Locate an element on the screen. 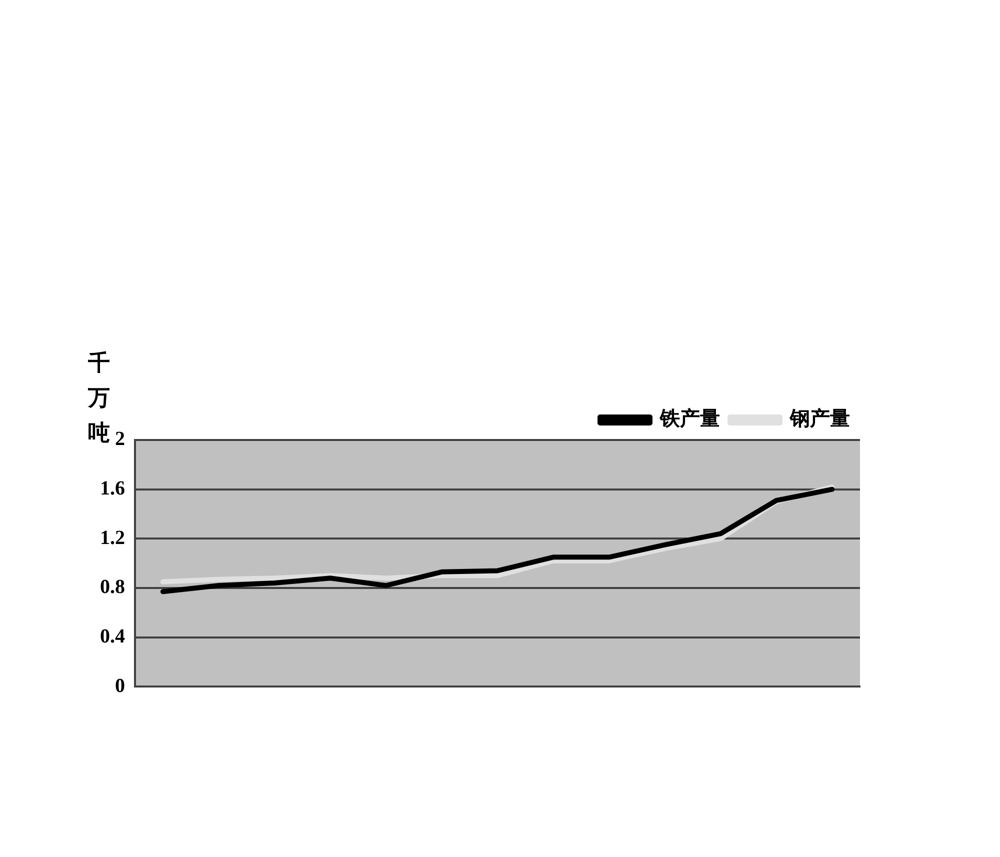 The height and width of the screenshot is (857, 1000). y-tick-label: 0 is located at coordinates (120, 685).